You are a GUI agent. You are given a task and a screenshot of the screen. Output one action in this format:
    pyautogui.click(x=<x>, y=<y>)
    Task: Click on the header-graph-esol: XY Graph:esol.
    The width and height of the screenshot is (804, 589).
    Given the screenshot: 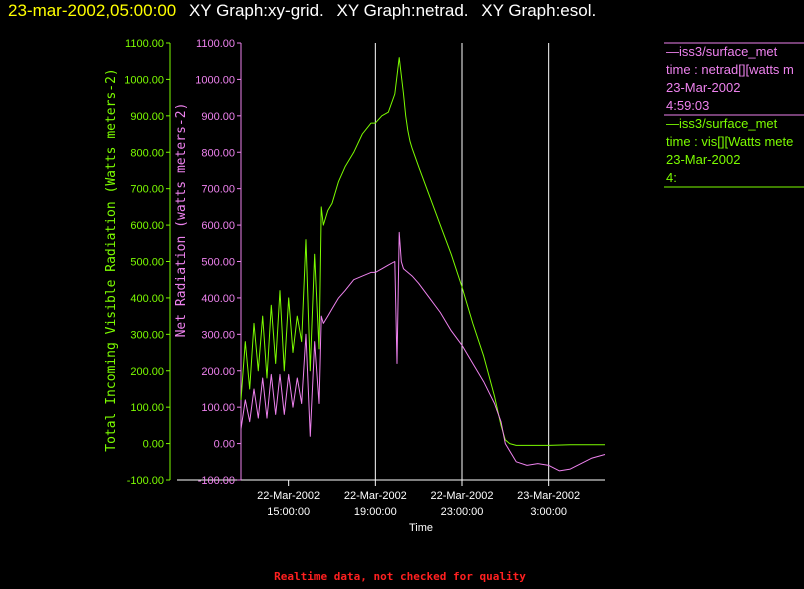 What is the action you would take?
    pyautogui.click(x=538, y=10)
    